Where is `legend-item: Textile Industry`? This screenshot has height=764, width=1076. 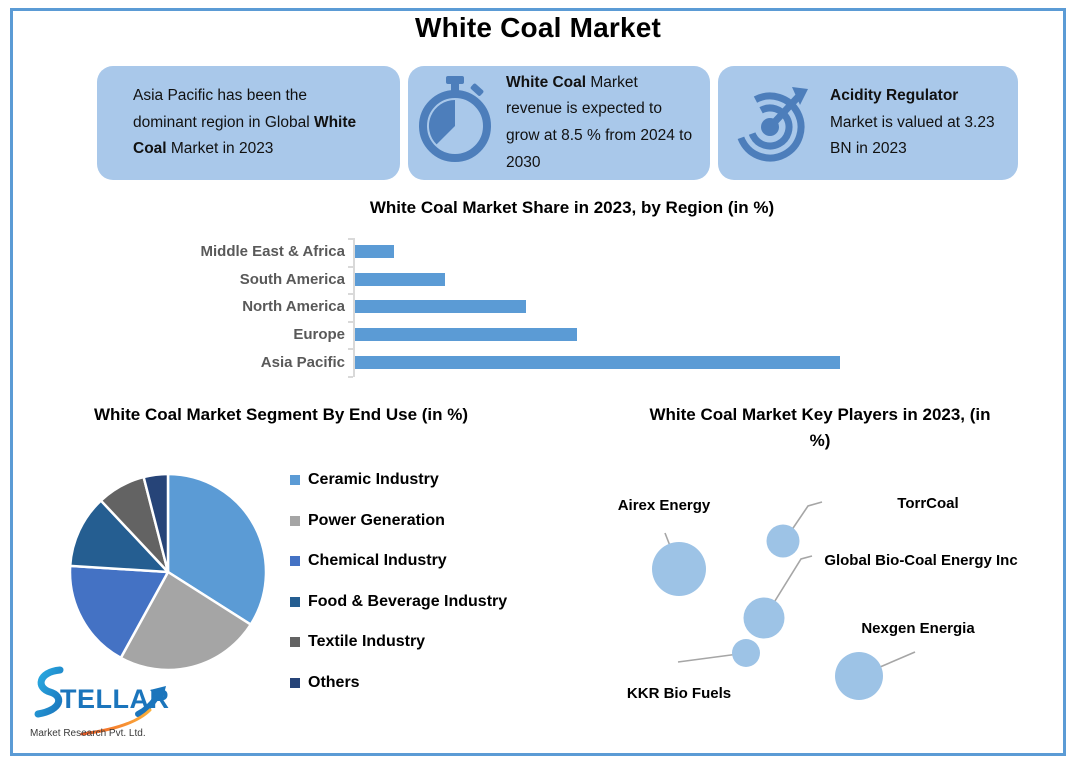 legend-item: Textile Industry is located at coordinates (398, 642).